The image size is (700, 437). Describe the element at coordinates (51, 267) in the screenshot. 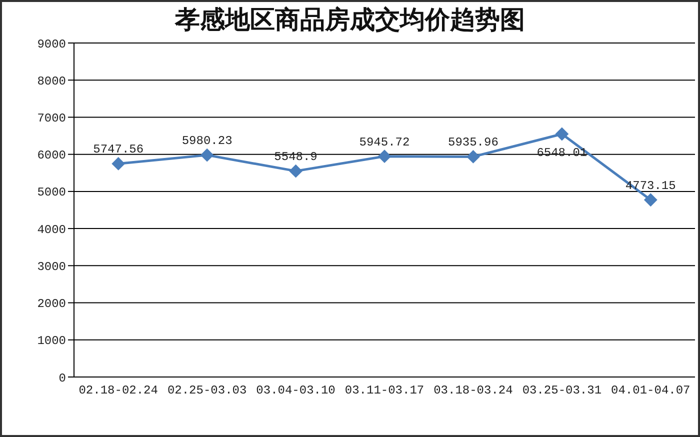

I see `y-tick-label: 3000` at that location.